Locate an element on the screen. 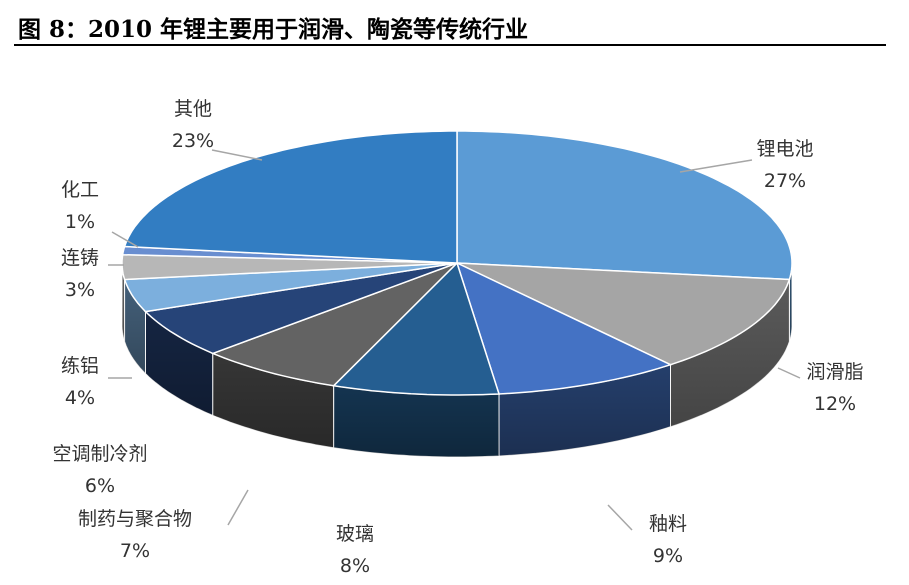 The image size is (909, 585). slice-name-0: 锂电池 is located at coordinates (784, 149).